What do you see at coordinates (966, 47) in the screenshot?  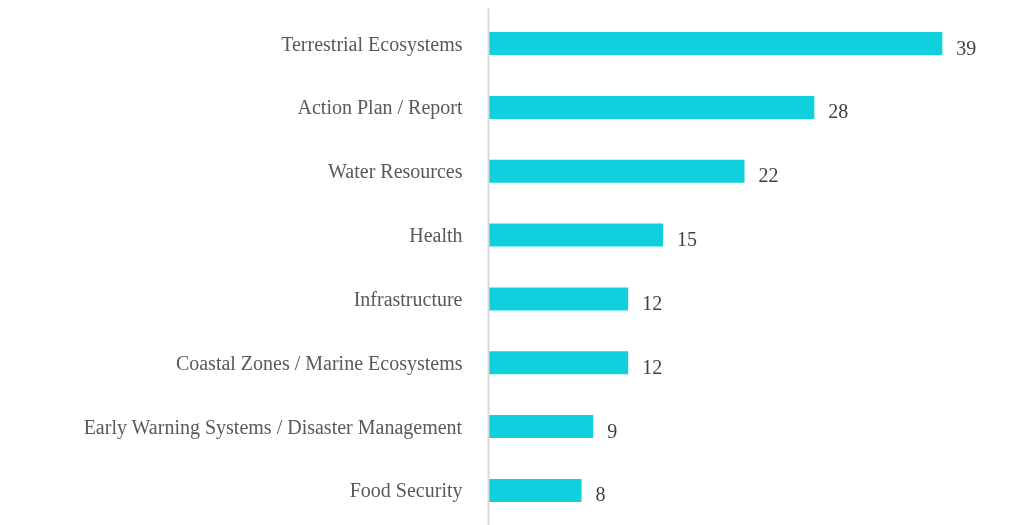 I see `data-label: 39` at bounding box center [966, 47].